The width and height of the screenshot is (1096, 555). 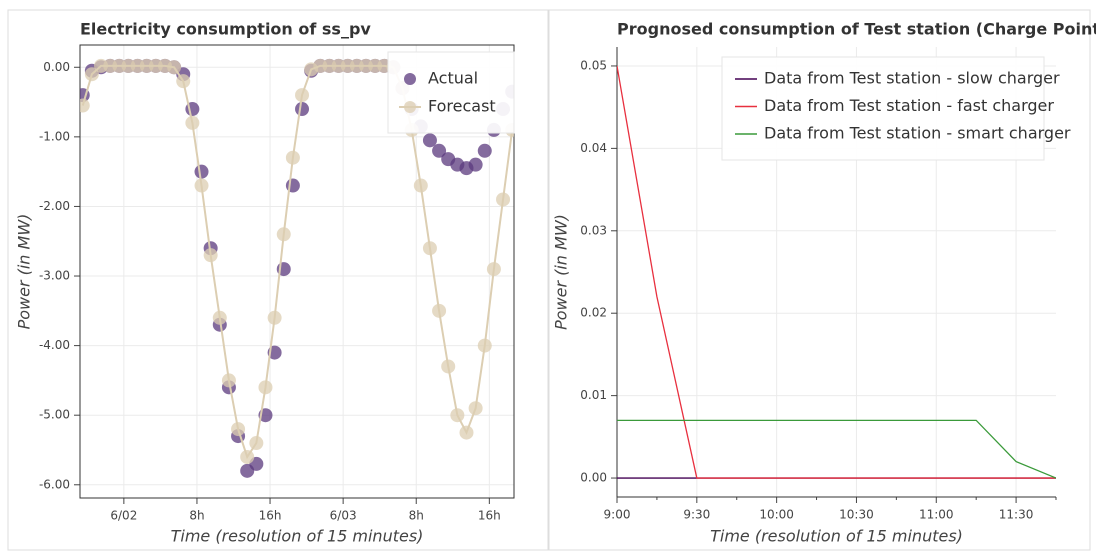 What do you see at coordinates (462, 106) in the screenshot?
I see `legend-label: Forecast` at bounding box center [462, 106].